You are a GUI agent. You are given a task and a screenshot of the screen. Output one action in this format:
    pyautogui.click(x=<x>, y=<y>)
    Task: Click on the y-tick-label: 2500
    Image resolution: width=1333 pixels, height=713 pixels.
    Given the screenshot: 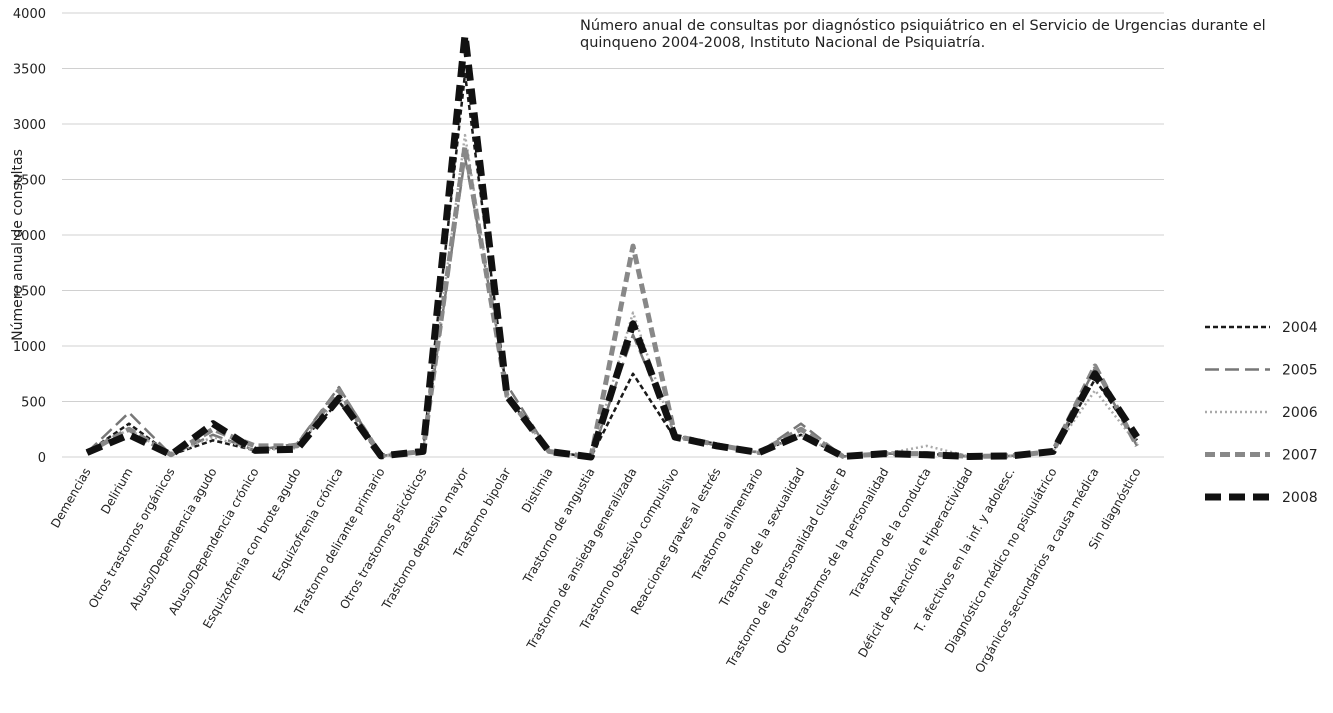 What is the action you would take?
    pyautogui.click(x=29, y=181)
    